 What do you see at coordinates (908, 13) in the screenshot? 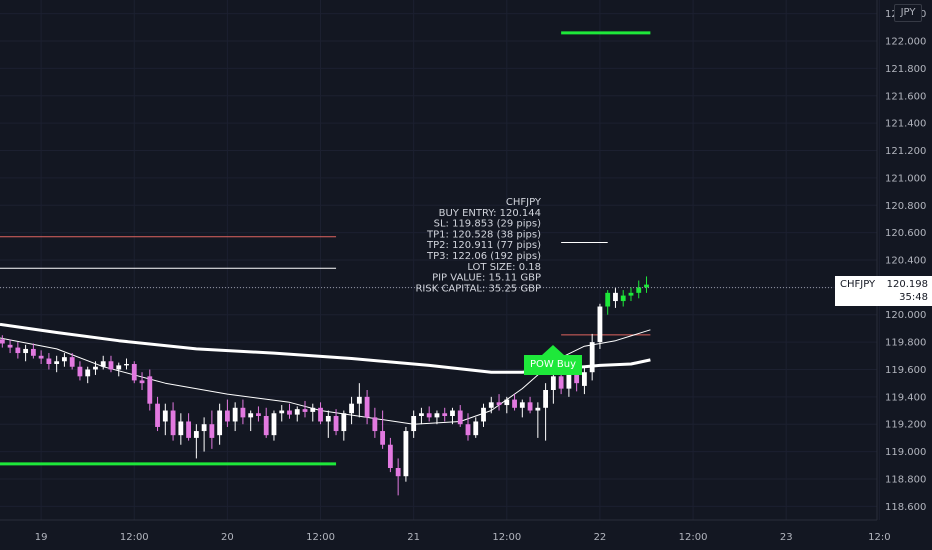
I see `currency-button: JPY` at bounding box center [908, 13].